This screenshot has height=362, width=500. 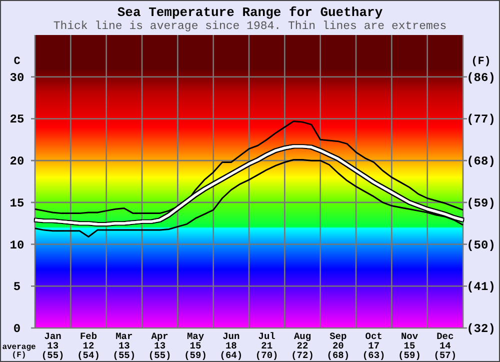 I want to click on x-tick-label: Jul 21 (70), so click(x=266, y=346).